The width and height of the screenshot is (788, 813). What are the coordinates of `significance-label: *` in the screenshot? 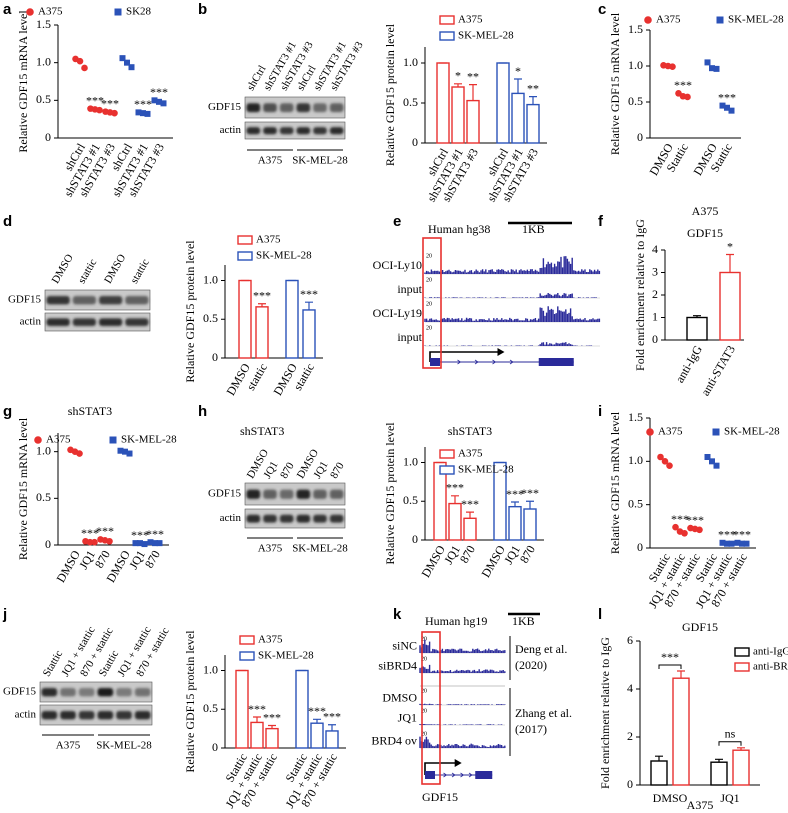 It's located at (458, 76).